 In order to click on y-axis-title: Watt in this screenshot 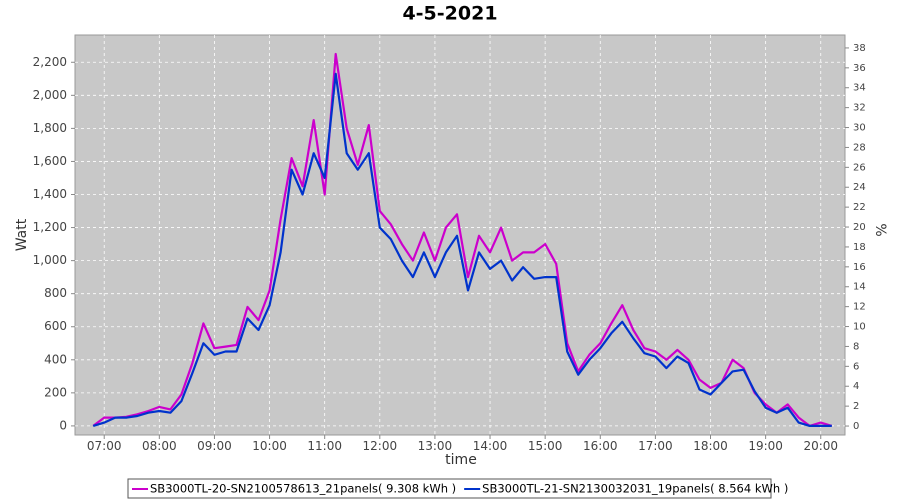, I will do `click(22, 234)`.